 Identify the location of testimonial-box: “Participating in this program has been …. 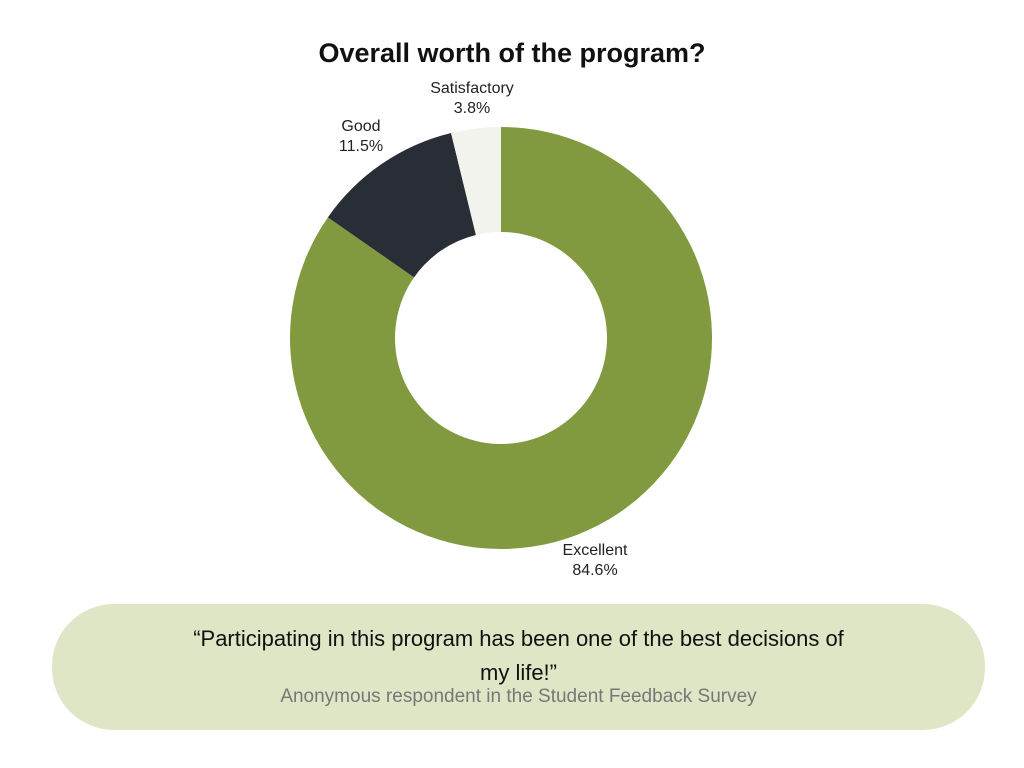
(518, 667).